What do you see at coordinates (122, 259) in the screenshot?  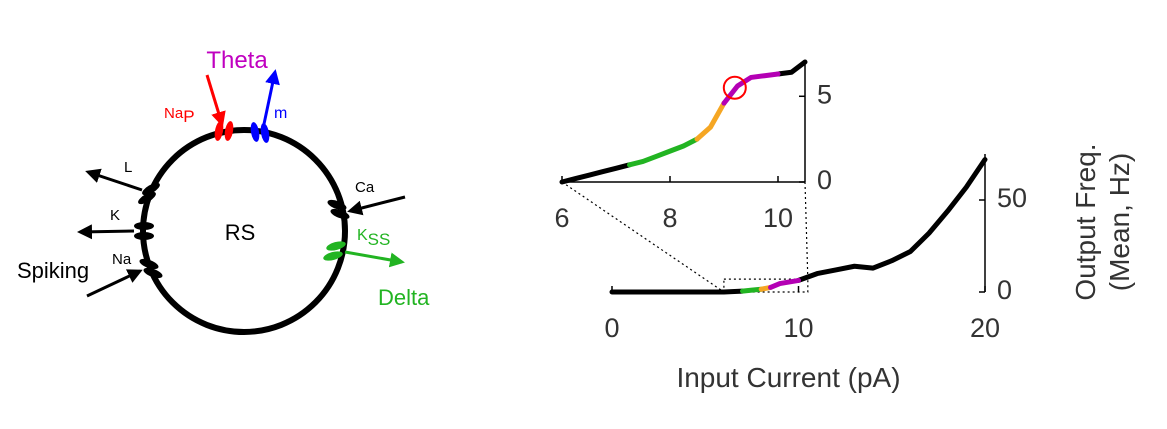 I see `na-label: Na` at bounding box center [122, 259].